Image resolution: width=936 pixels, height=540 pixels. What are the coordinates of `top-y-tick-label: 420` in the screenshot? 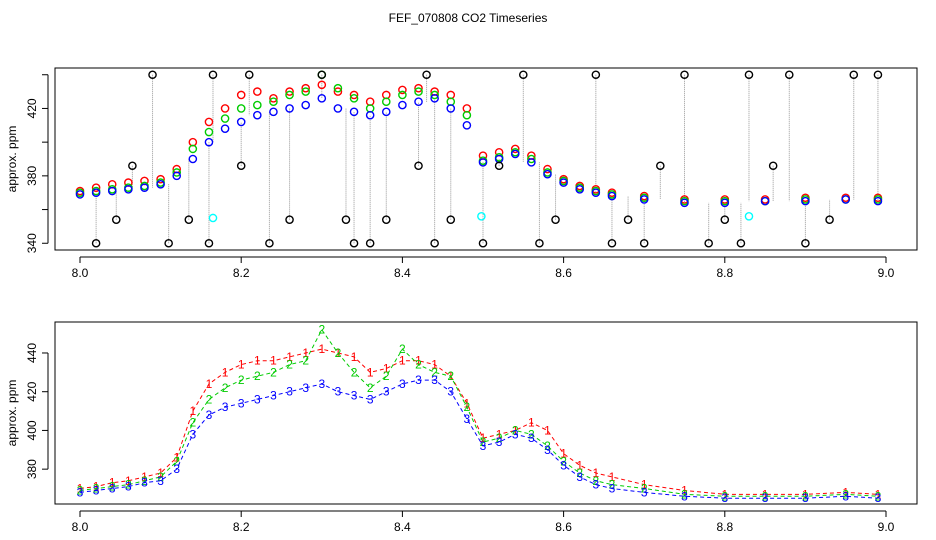 It's located at (32, 108).